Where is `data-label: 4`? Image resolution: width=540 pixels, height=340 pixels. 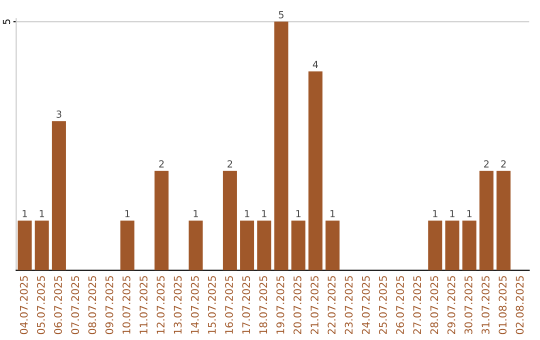 data-label: 4 is located at coordinates (315, 64).